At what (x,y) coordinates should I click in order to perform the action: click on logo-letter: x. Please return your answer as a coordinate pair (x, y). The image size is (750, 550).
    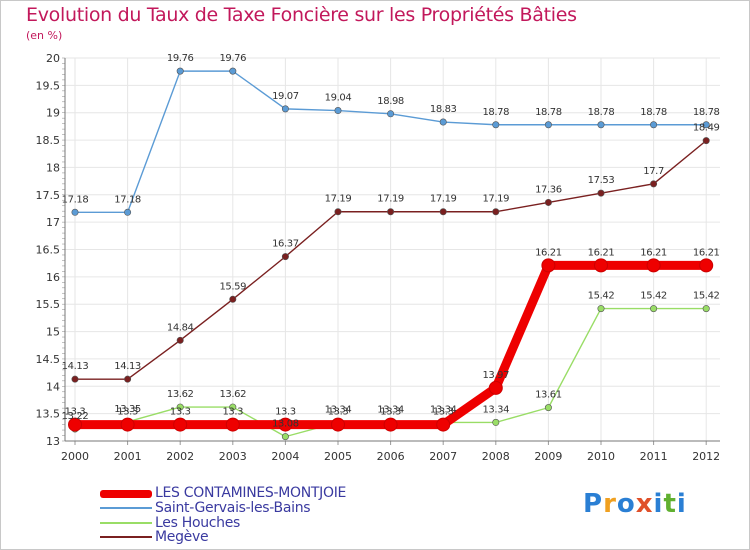
    Looking at the image, I should click on (644, 504).